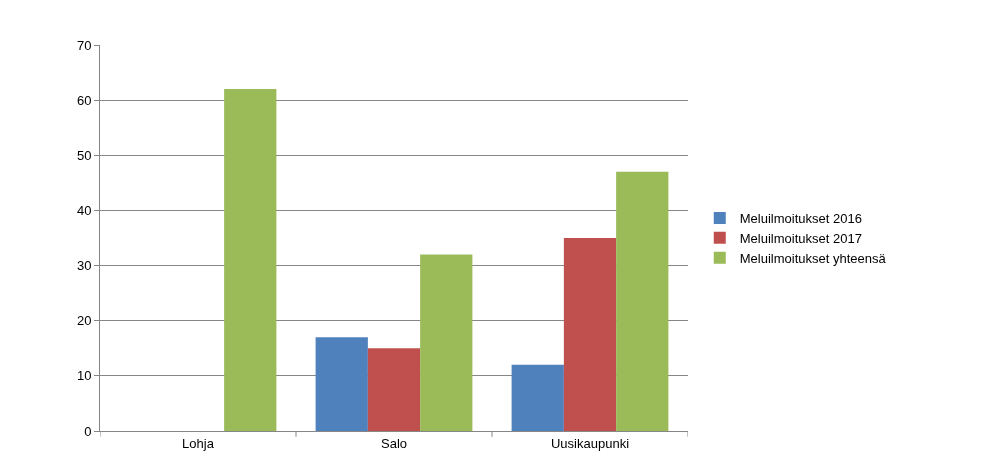 This screenshot has width=1003, height=466. What do you see at coordinates (800, 219) in the screenshot?
I see `legend-label: Meluilmoitukset 2016` at bounding box center [800, 219].